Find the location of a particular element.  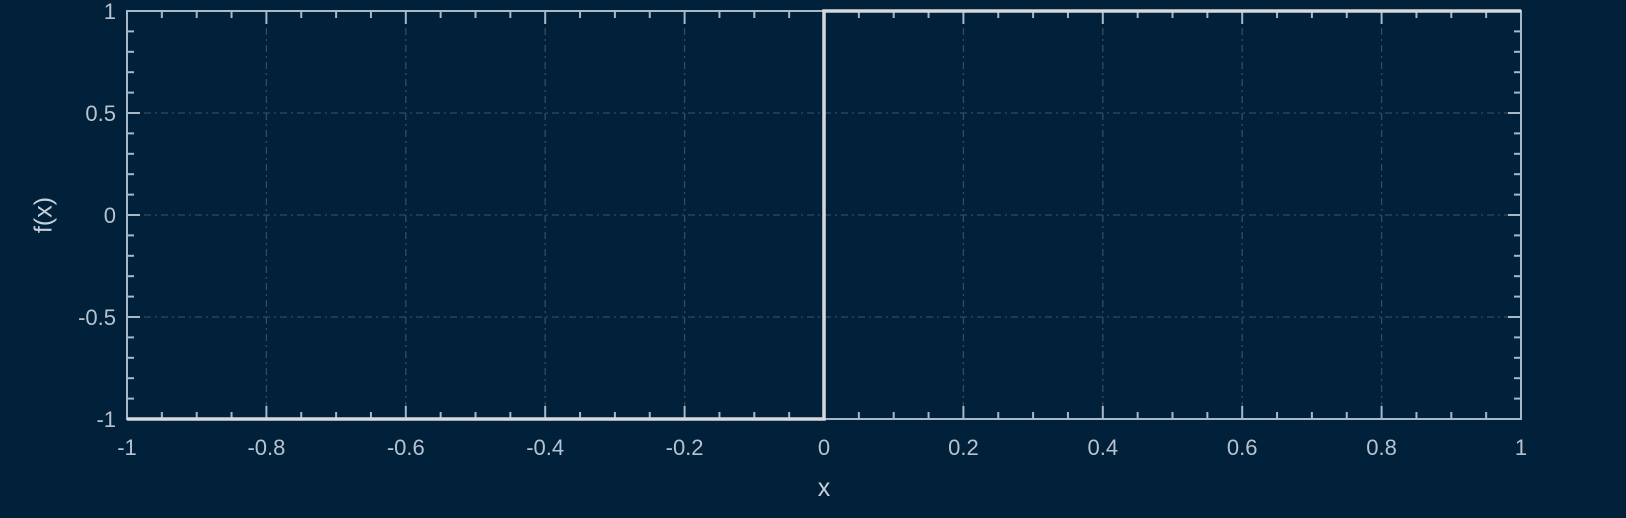

x-tick-label: 0.2 is located at coordinates (963, 447).